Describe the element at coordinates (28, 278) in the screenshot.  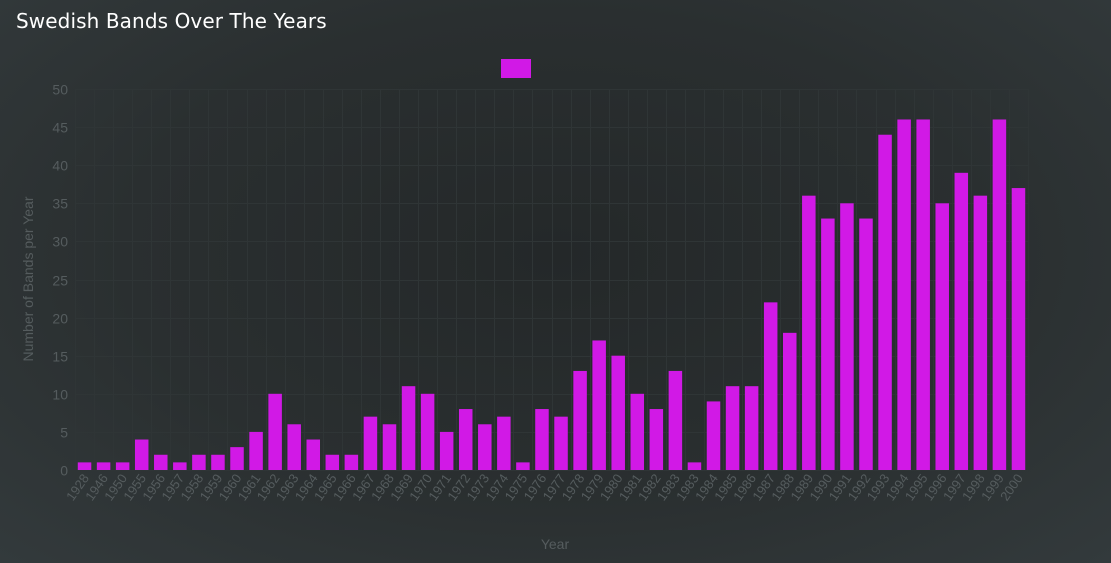
I see `y-axis-title: Number of Bands per Year` at that location.